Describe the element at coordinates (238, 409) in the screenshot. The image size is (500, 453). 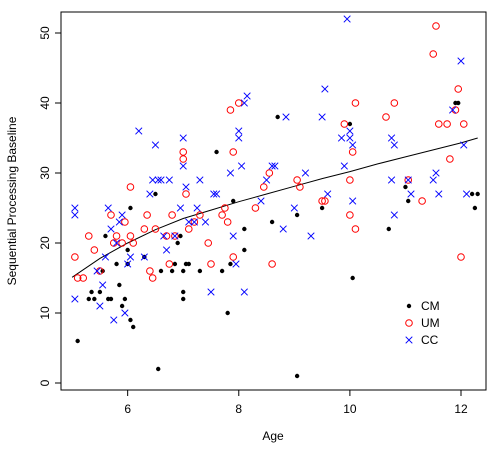
I see `x-tick-label: 8` at that location.